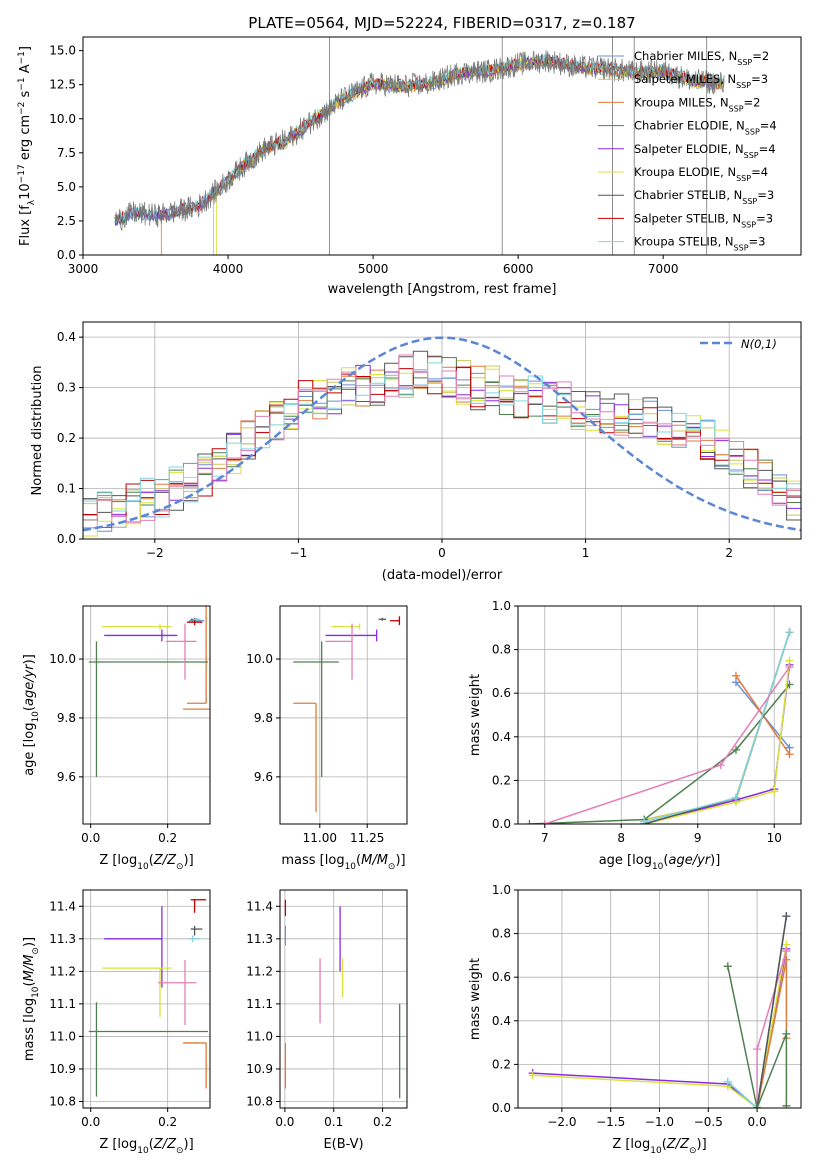 This screenshot has height=1170, width=819. Describe the element at coordinates (66, 187) in the screenshot. I see `y-tick-label: 5.0` at that location.